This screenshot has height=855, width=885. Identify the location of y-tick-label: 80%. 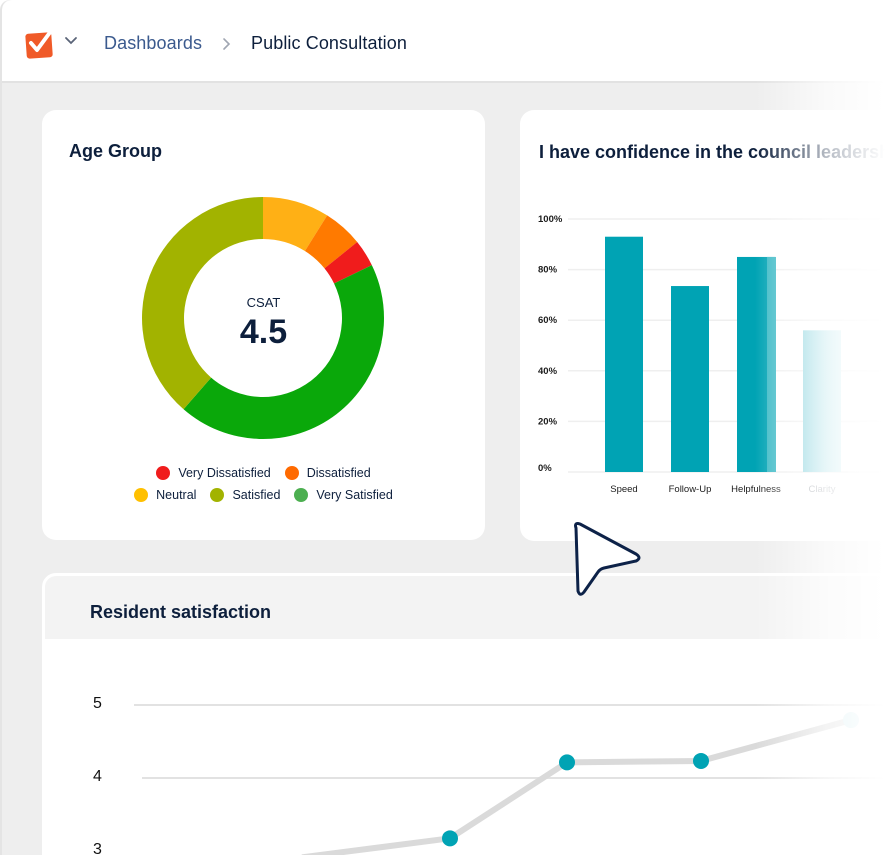
(548, 270).